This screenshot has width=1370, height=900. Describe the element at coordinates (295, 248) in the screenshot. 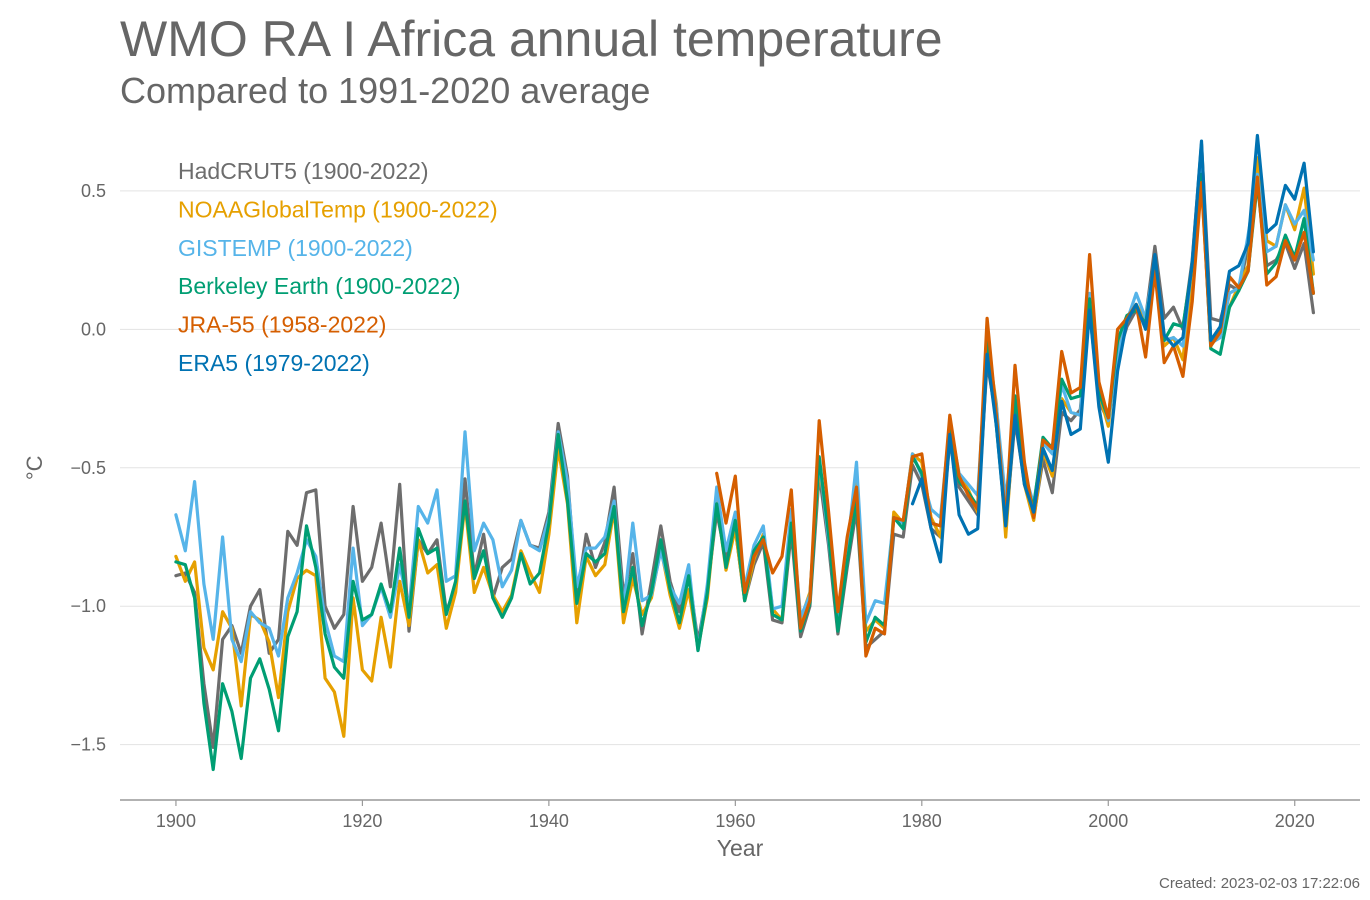

I see `legend-entry: GISTEMP (1900-2022)` at that location.